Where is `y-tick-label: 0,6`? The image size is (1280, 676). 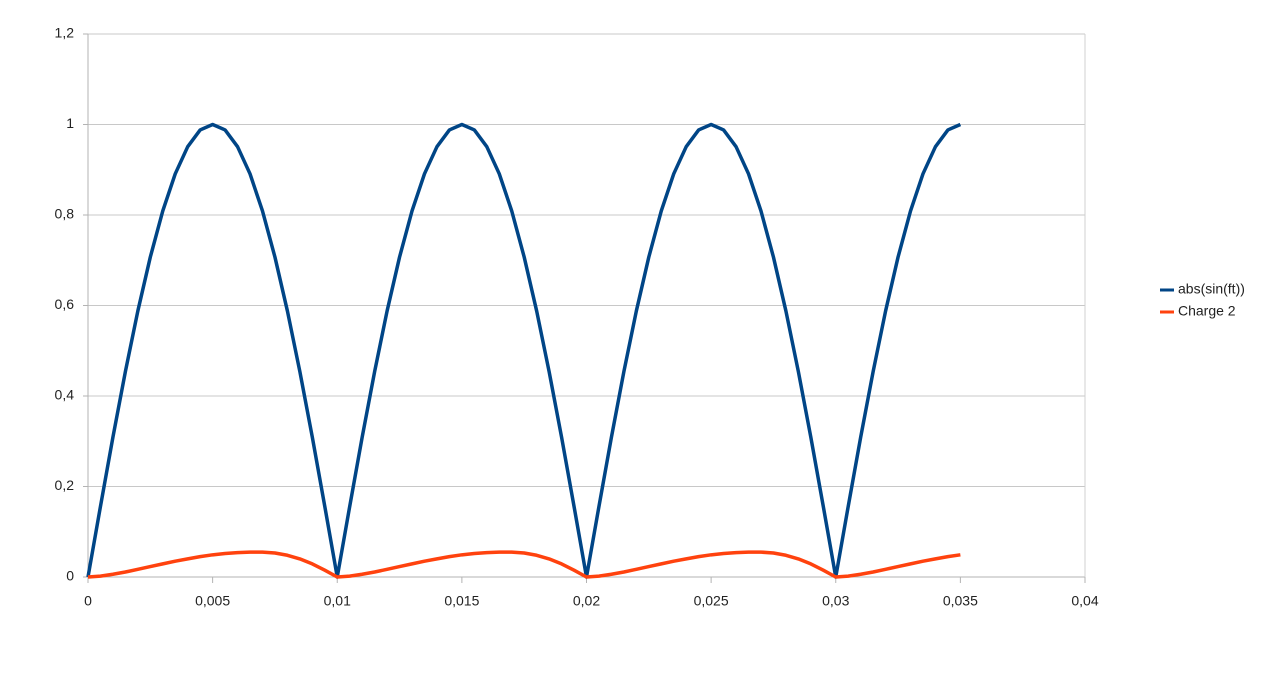
y-tick-label: 0,6 is located at coordinates (65, 304).